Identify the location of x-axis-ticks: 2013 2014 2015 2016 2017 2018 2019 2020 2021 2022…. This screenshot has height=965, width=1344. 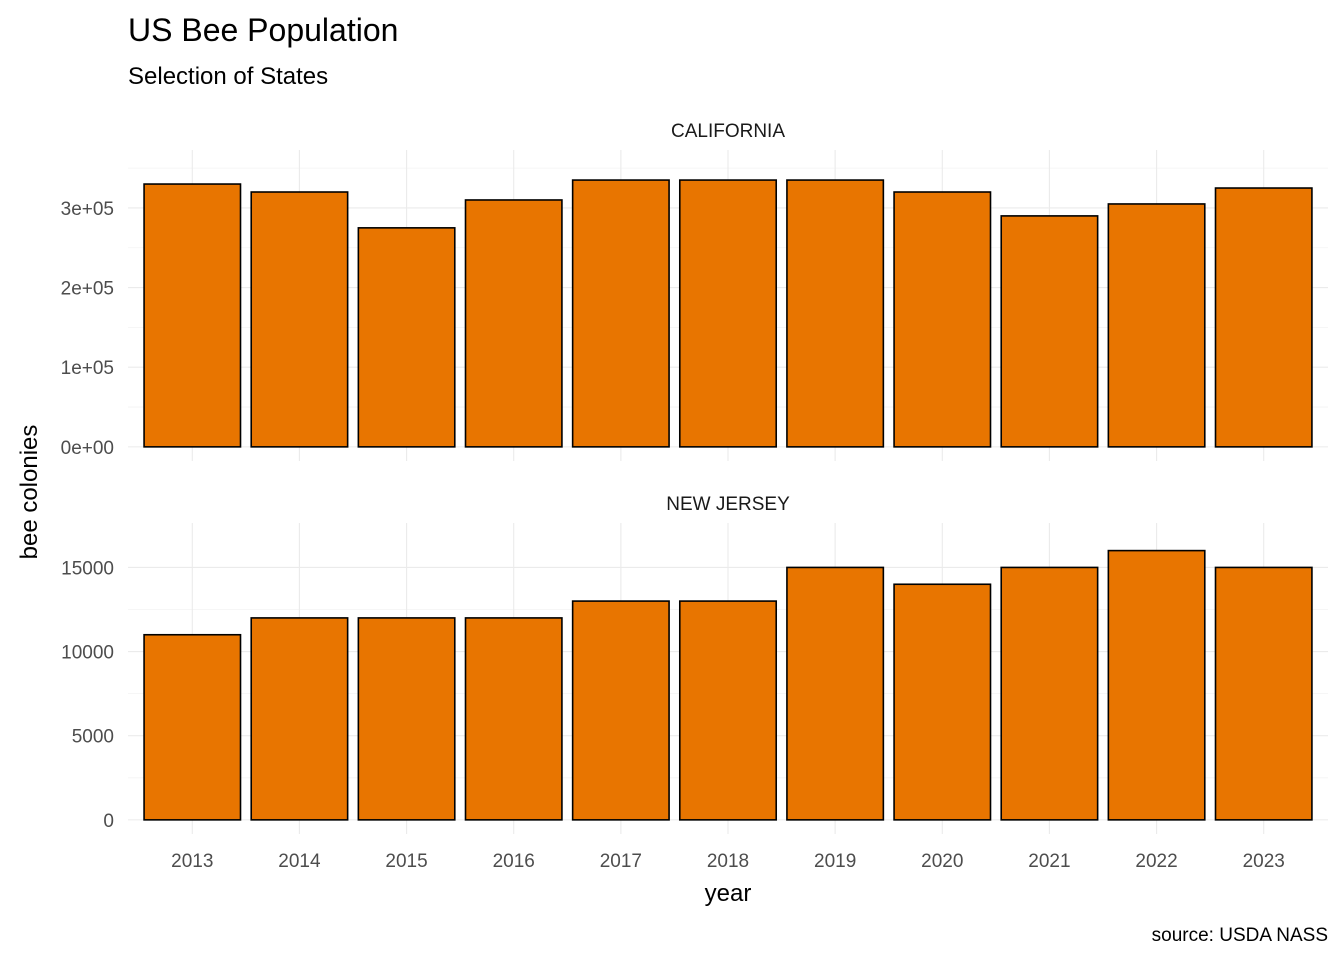
(728, 861).